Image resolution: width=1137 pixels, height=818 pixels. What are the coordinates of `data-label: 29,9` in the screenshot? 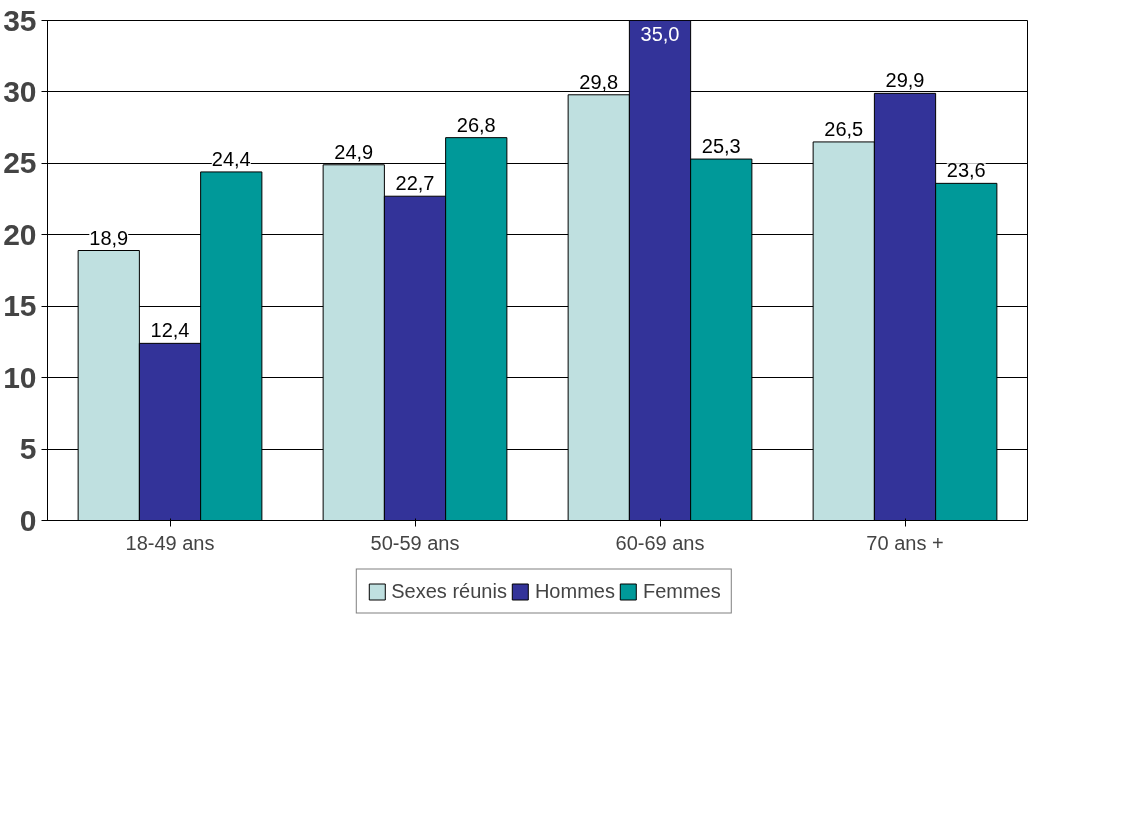 It's located at (905, 80).